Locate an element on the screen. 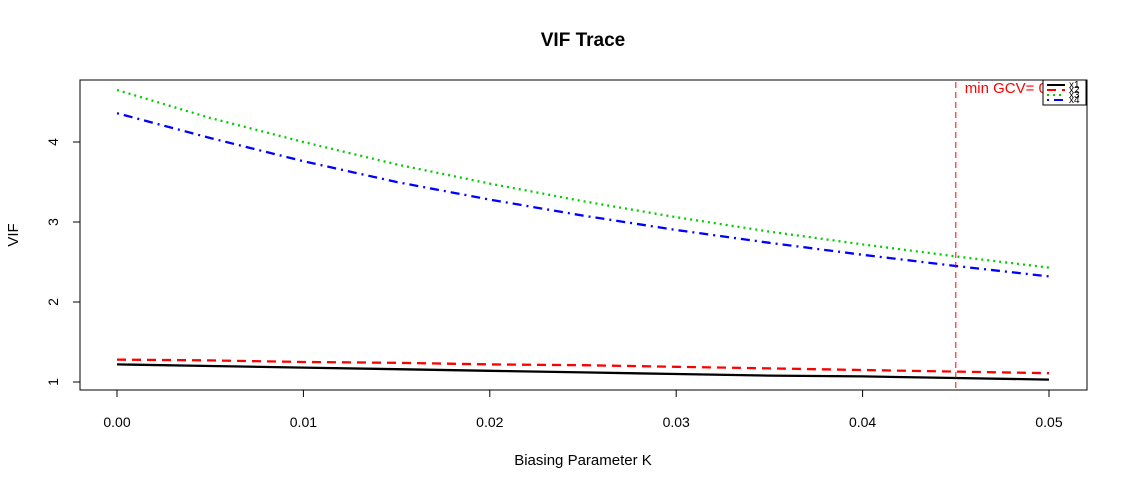 Image resolution: width=1127 pixels, height=489 pixels. x-tick-label: 0.00 is located at coordinates (116, 422).